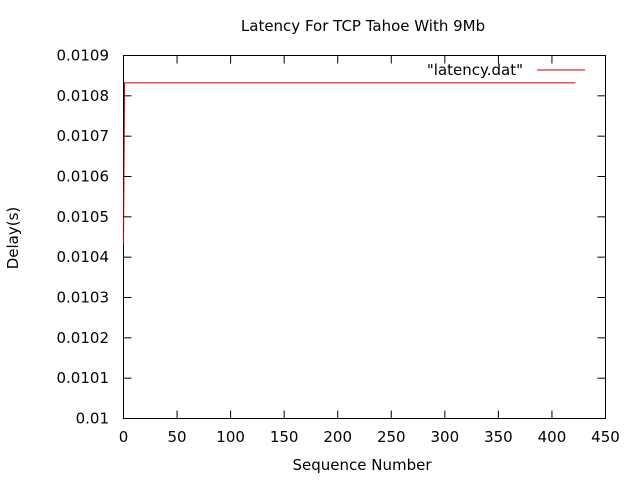 This screenshot has height=480, width=640. Describe the element at coordinates (230, 437) in the screenshot. I see `x-tick-label: 100` at that location.